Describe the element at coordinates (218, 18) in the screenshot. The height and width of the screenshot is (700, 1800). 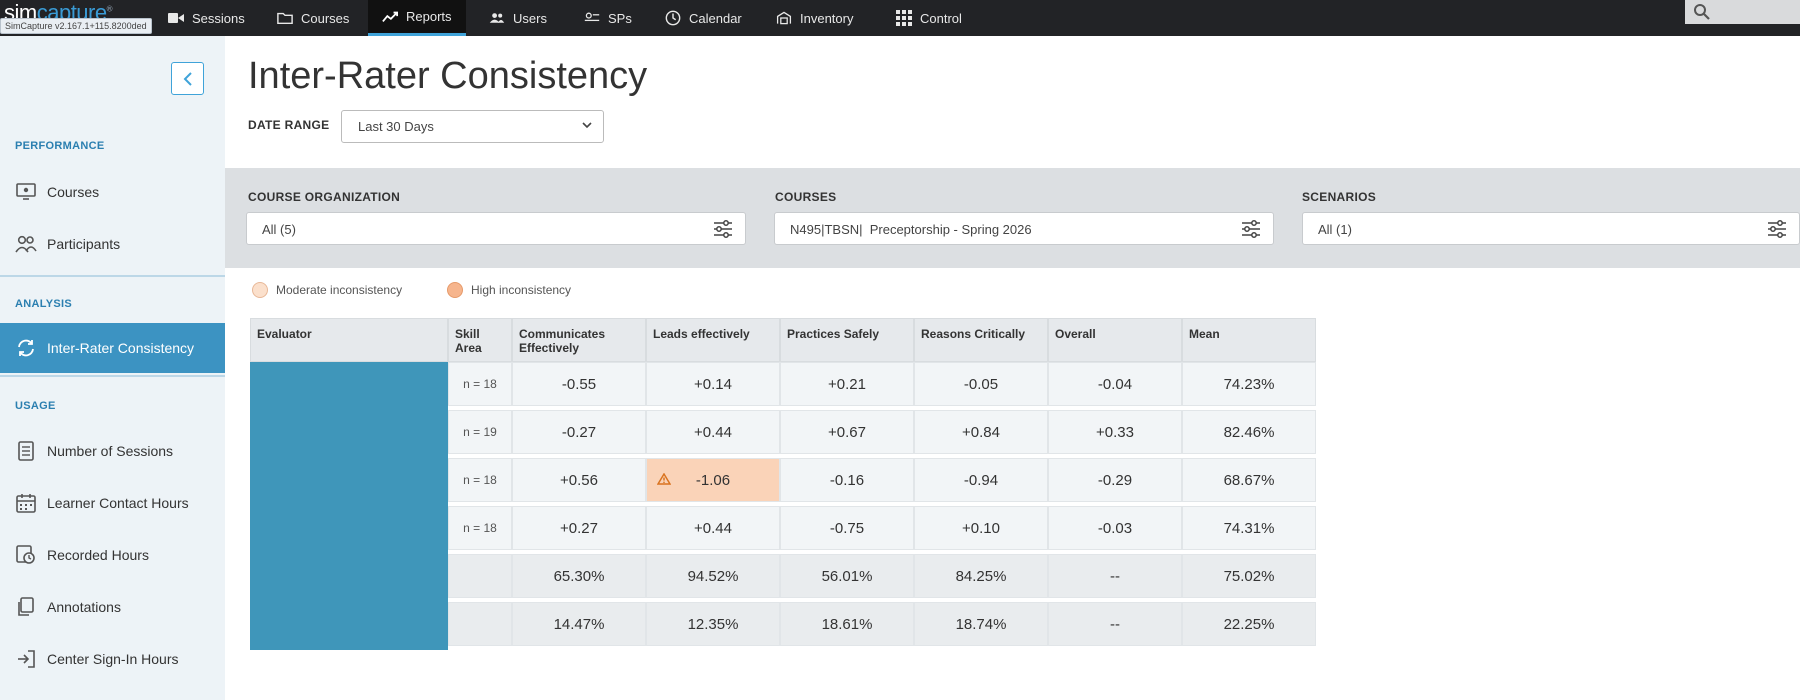
I see `nav-sessions-label: Sessions` at that location.